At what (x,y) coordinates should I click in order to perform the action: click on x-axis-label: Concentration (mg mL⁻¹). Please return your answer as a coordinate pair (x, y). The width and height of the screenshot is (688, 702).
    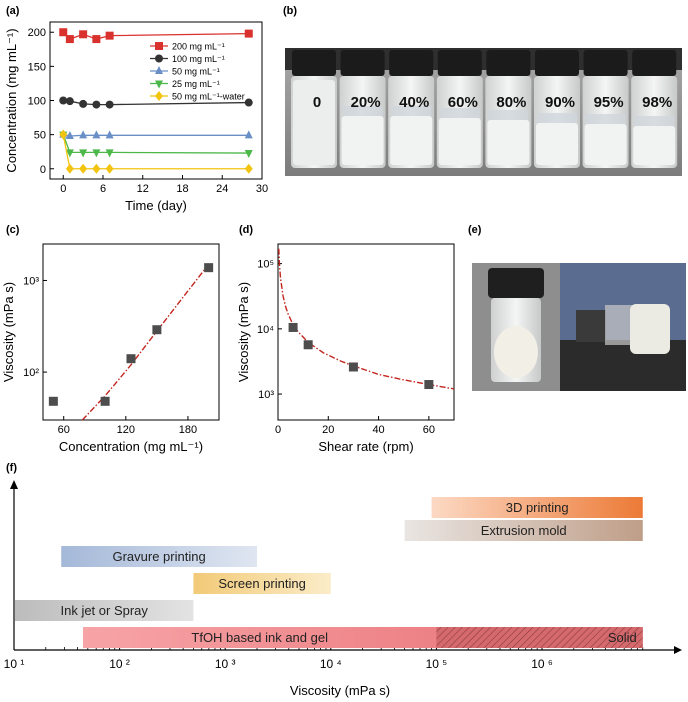
    Looking at the image, I should click on (131, 446).